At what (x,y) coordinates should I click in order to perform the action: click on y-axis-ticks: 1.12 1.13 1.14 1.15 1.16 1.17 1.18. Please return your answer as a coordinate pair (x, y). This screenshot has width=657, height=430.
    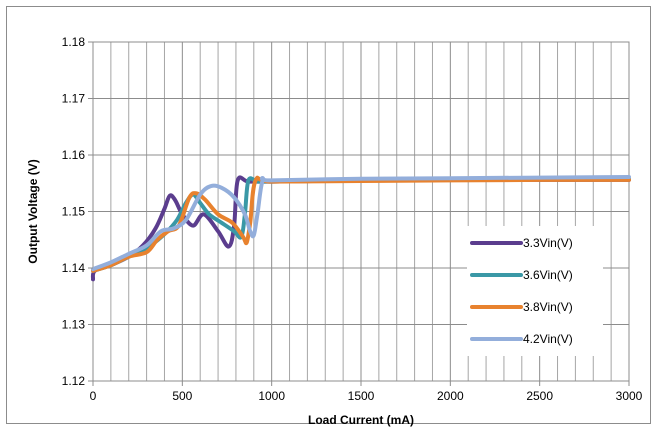
    Looking at the image, I should click on (77, 211).